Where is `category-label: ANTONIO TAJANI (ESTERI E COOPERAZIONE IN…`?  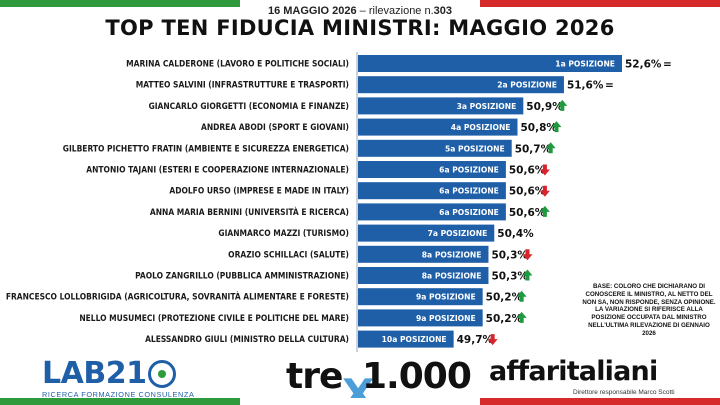 category-label: ANTONIO TAJANI (ESTERI E COOPERAZIONE IN… is located at coordinates (217, 170).